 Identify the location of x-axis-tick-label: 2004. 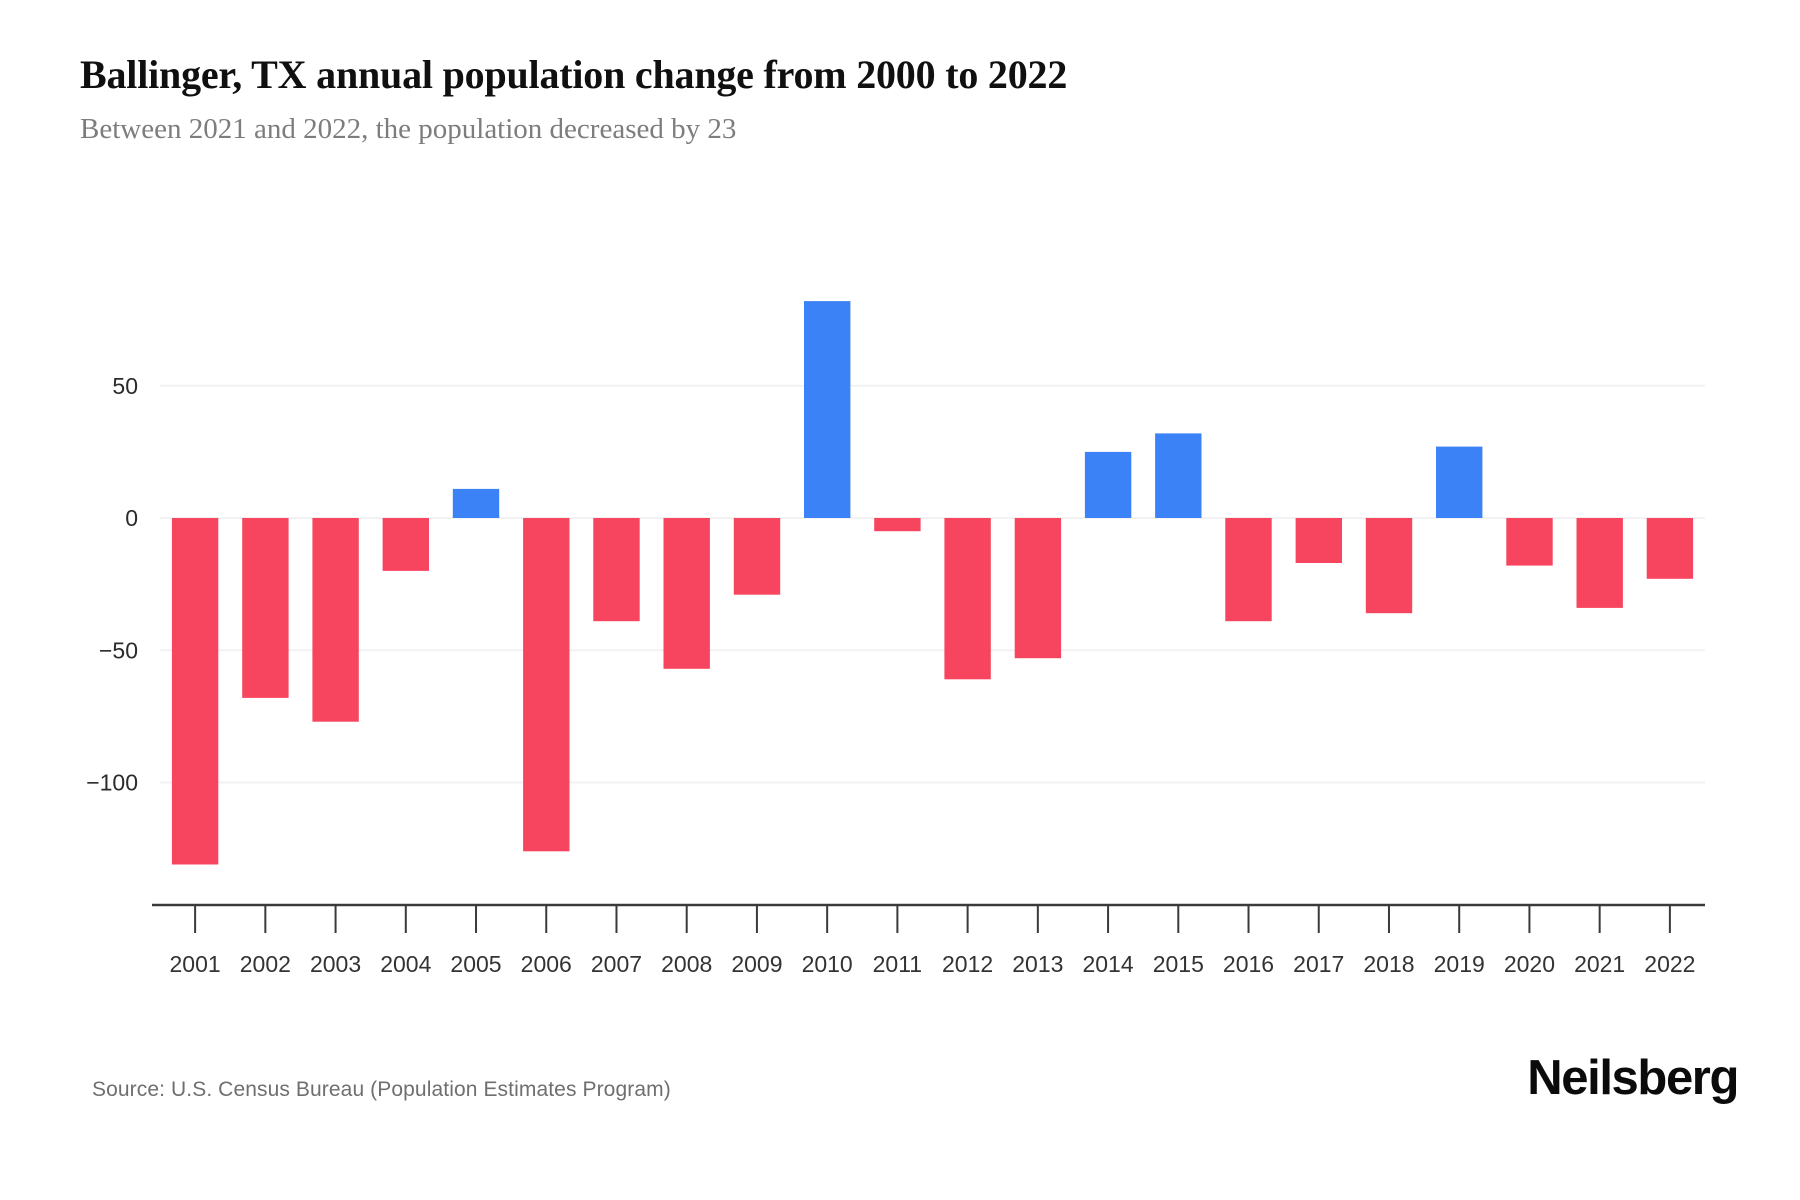
(405, 964).